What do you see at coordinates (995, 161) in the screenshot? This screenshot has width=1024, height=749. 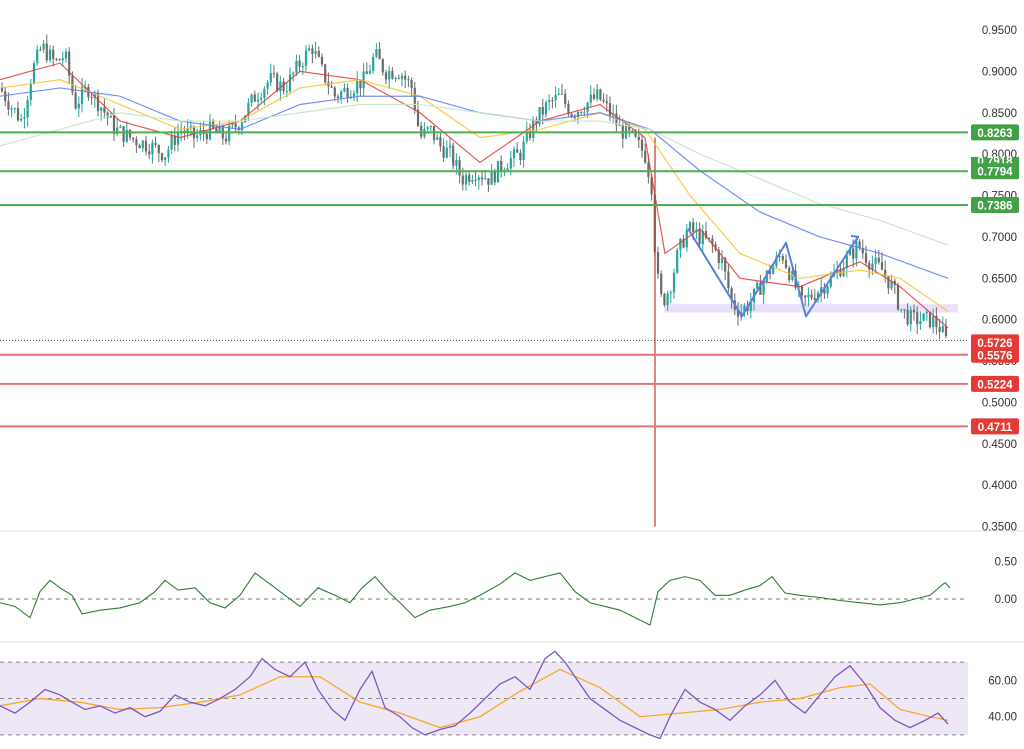 I see `partial-badge-bg` at bounding box center [995, 161].